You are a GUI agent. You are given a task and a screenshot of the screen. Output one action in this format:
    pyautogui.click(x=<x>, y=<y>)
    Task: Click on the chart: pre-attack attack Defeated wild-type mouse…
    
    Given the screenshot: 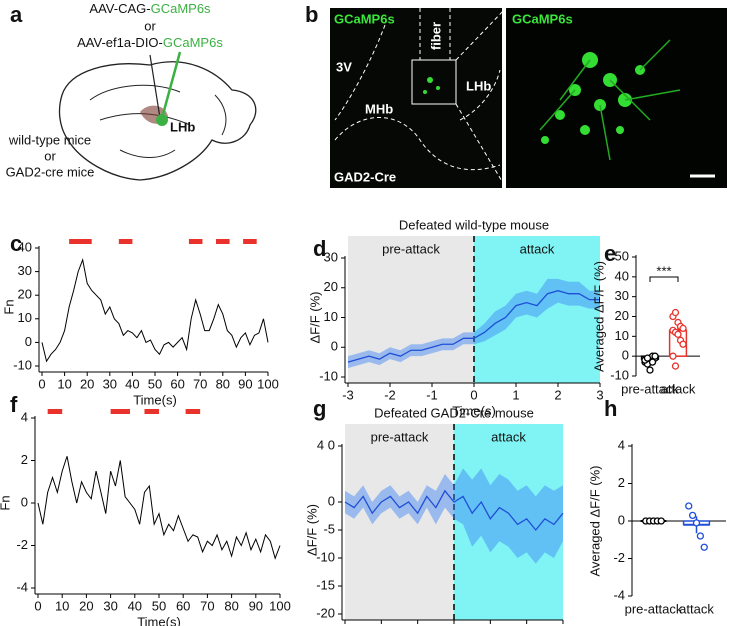 What is the action you would take?
    pyautogui.click(x=455, y=317)
    